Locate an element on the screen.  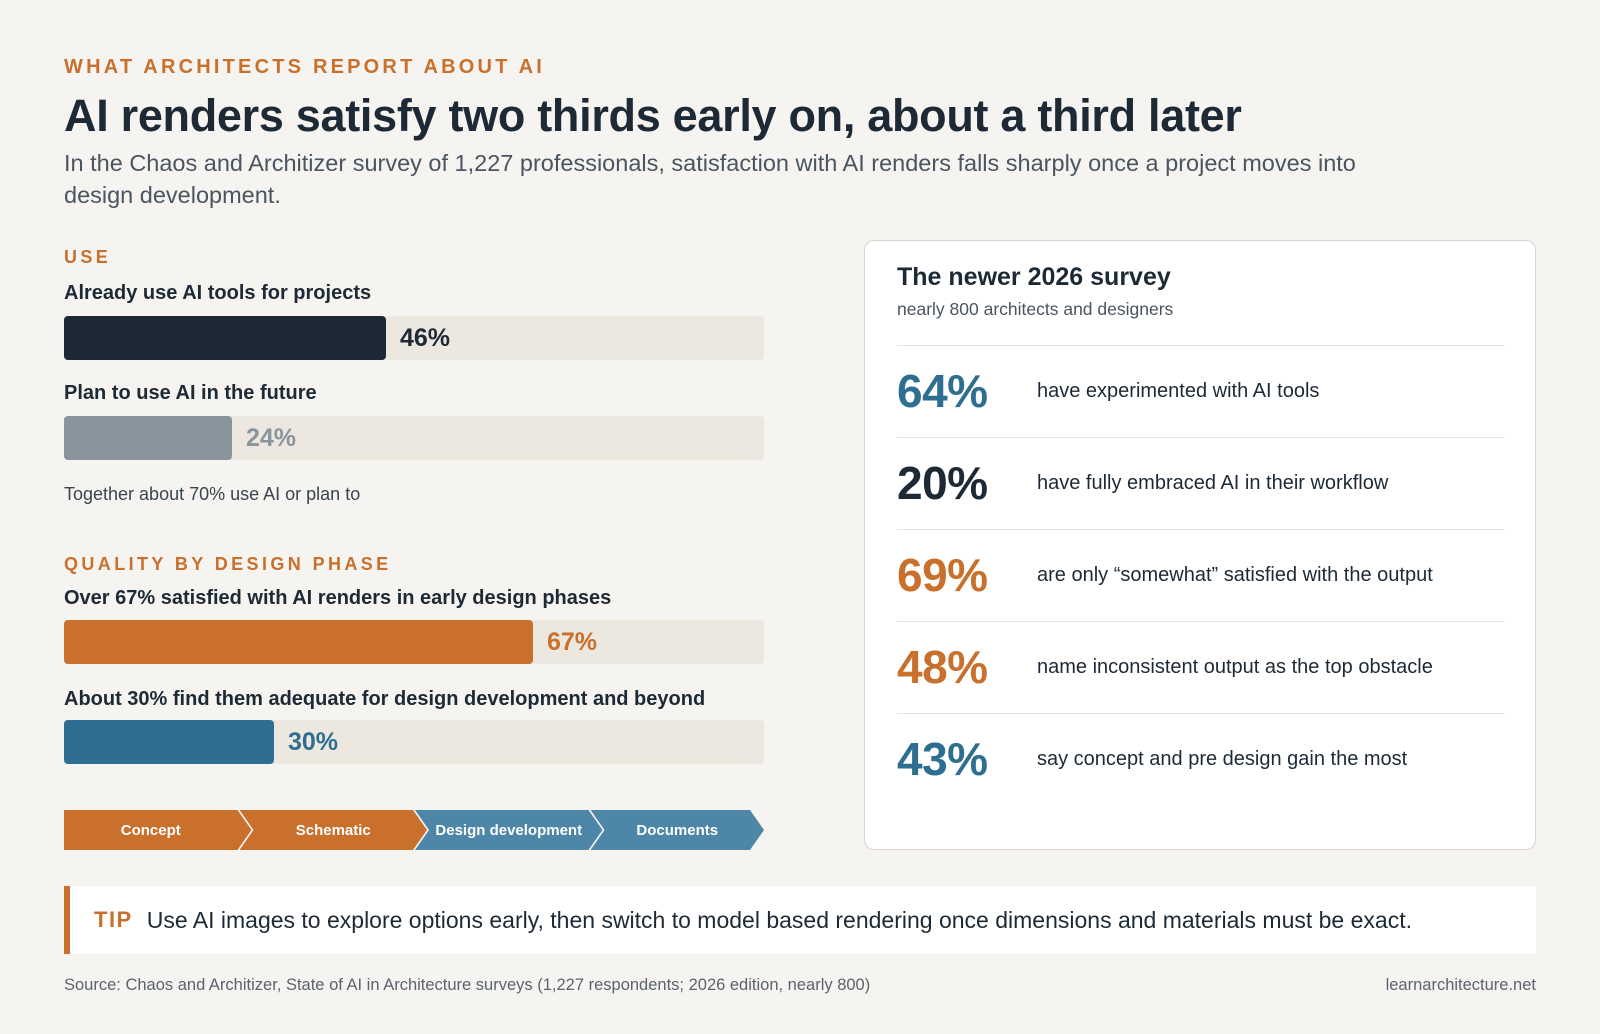
bar-track-early-phases: 67% is located at coordinates (414, 642).